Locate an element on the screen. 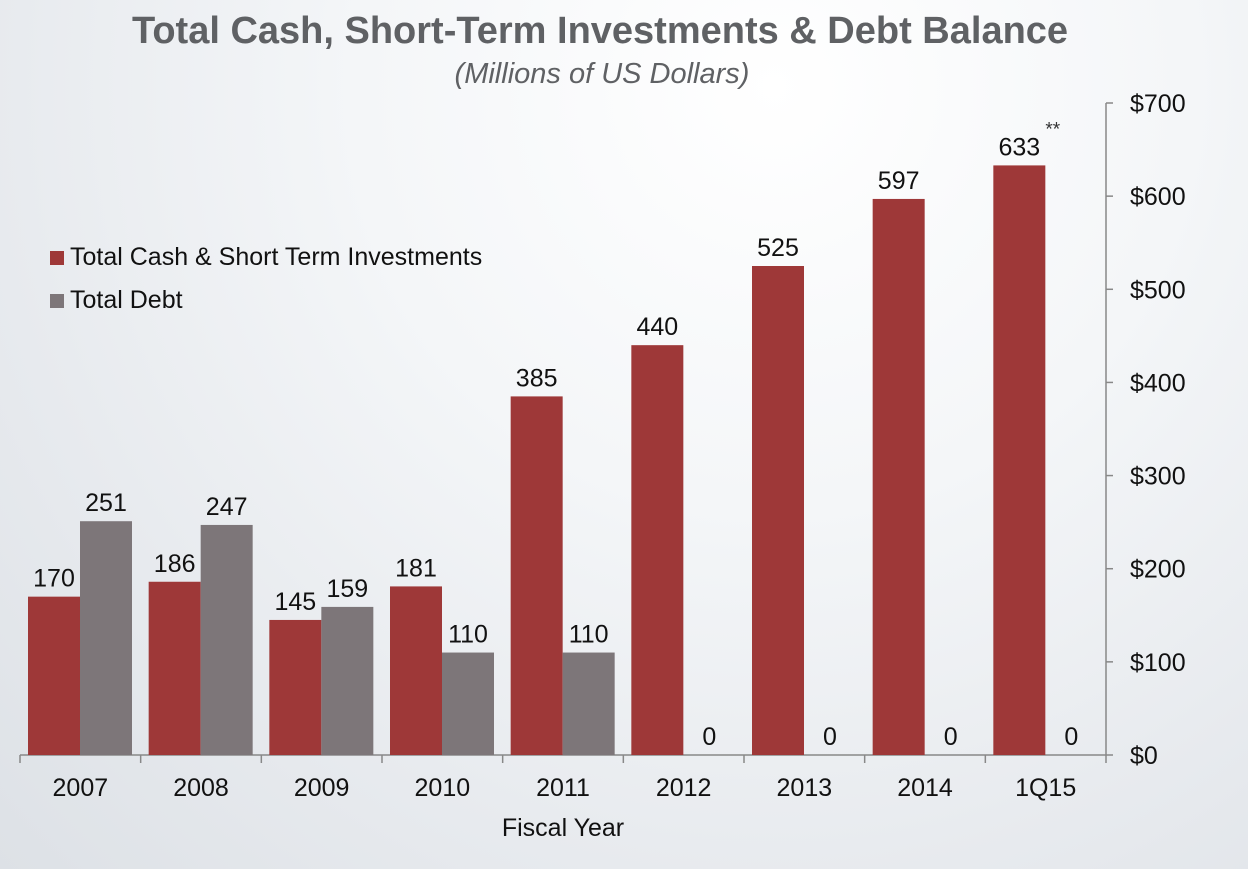 This screenshot has width=1248, height=869. y-tick-label: $100 is located at coordinates (1158, 663).